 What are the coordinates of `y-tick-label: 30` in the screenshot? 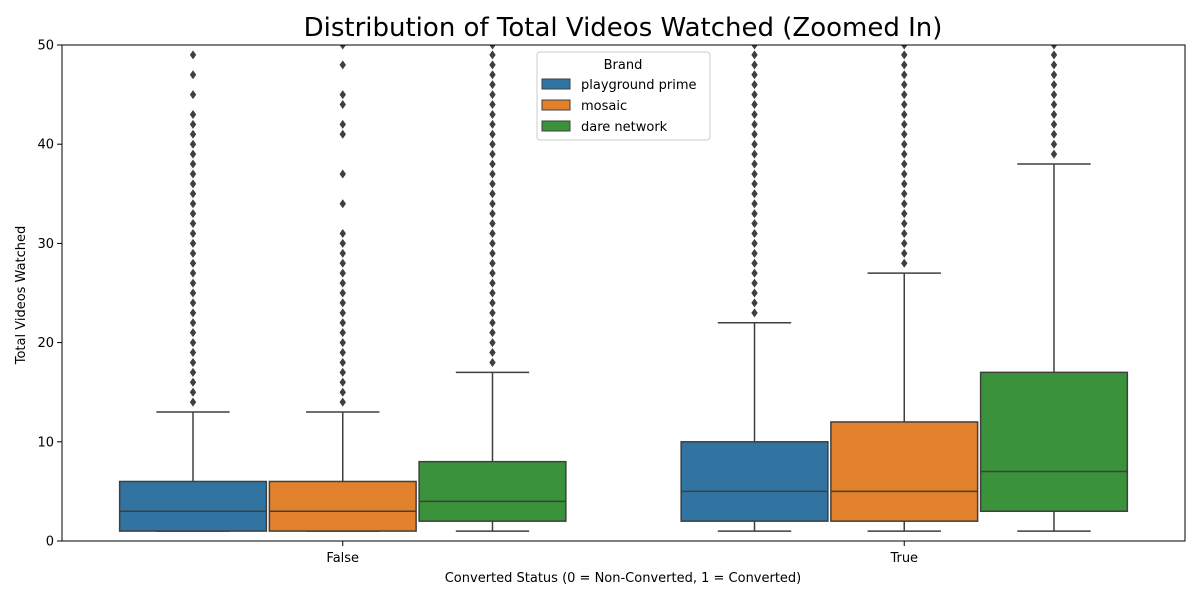 It's located at (45, 244).